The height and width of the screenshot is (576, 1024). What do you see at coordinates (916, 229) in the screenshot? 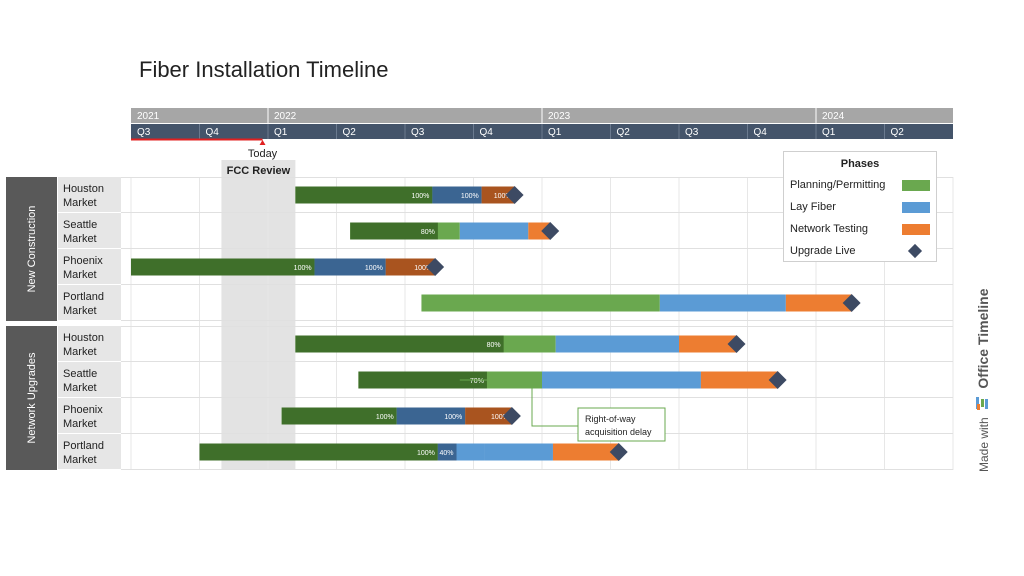
I see `legend-swatch-testing` at bounding box center [916, 229].